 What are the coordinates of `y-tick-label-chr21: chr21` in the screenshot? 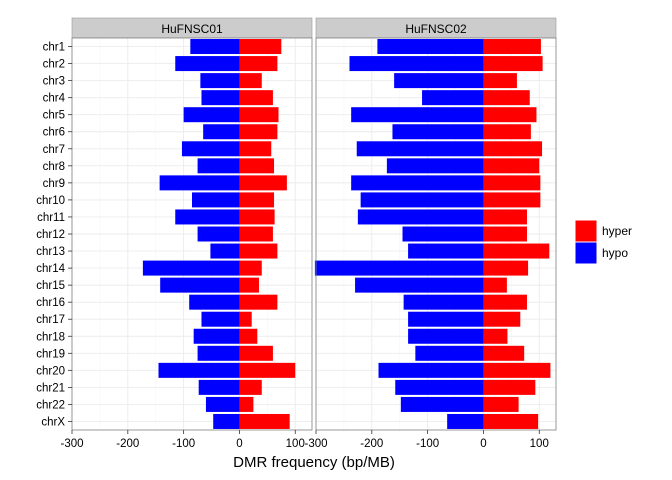 It's located at (50, 388).